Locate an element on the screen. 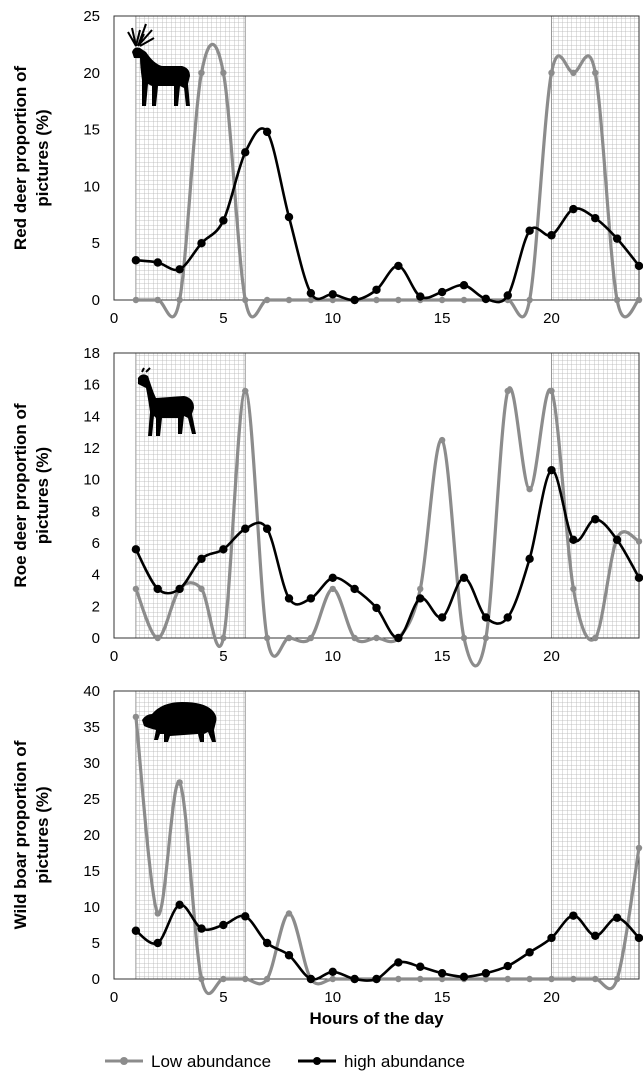  y-tick-label: 25 is located at coordinates (91, 16).